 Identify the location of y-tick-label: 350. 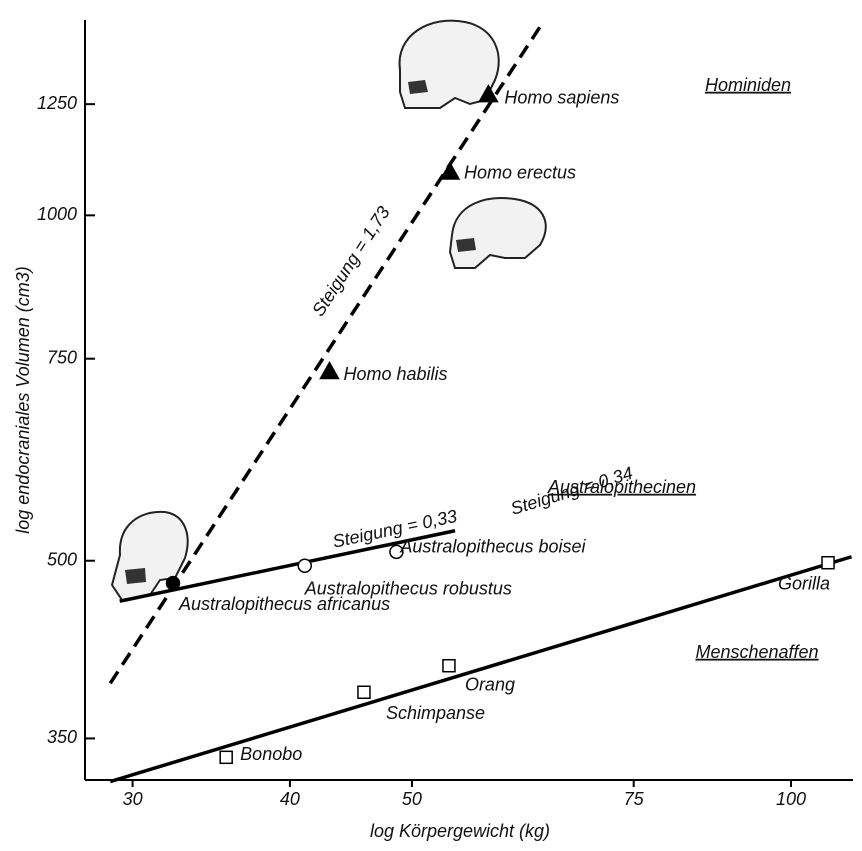
(62, 737).